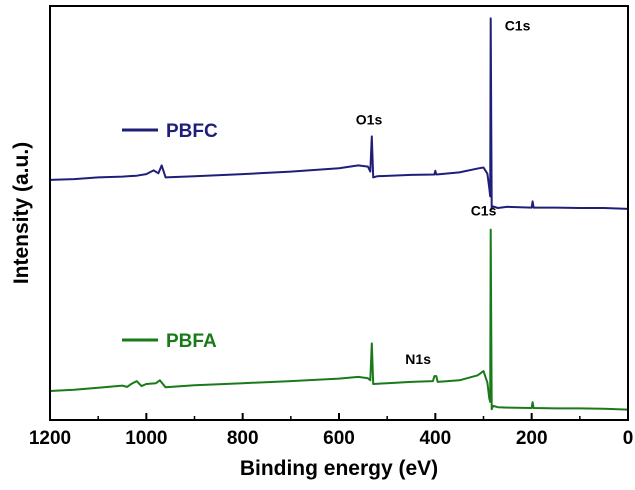 The width and height of the screenshot is (635, 490). What do you see at coordinates (192, 131) in the screenshot?
I see `legend-label-pbfc: PBFC` at bounding box center [192, 131].